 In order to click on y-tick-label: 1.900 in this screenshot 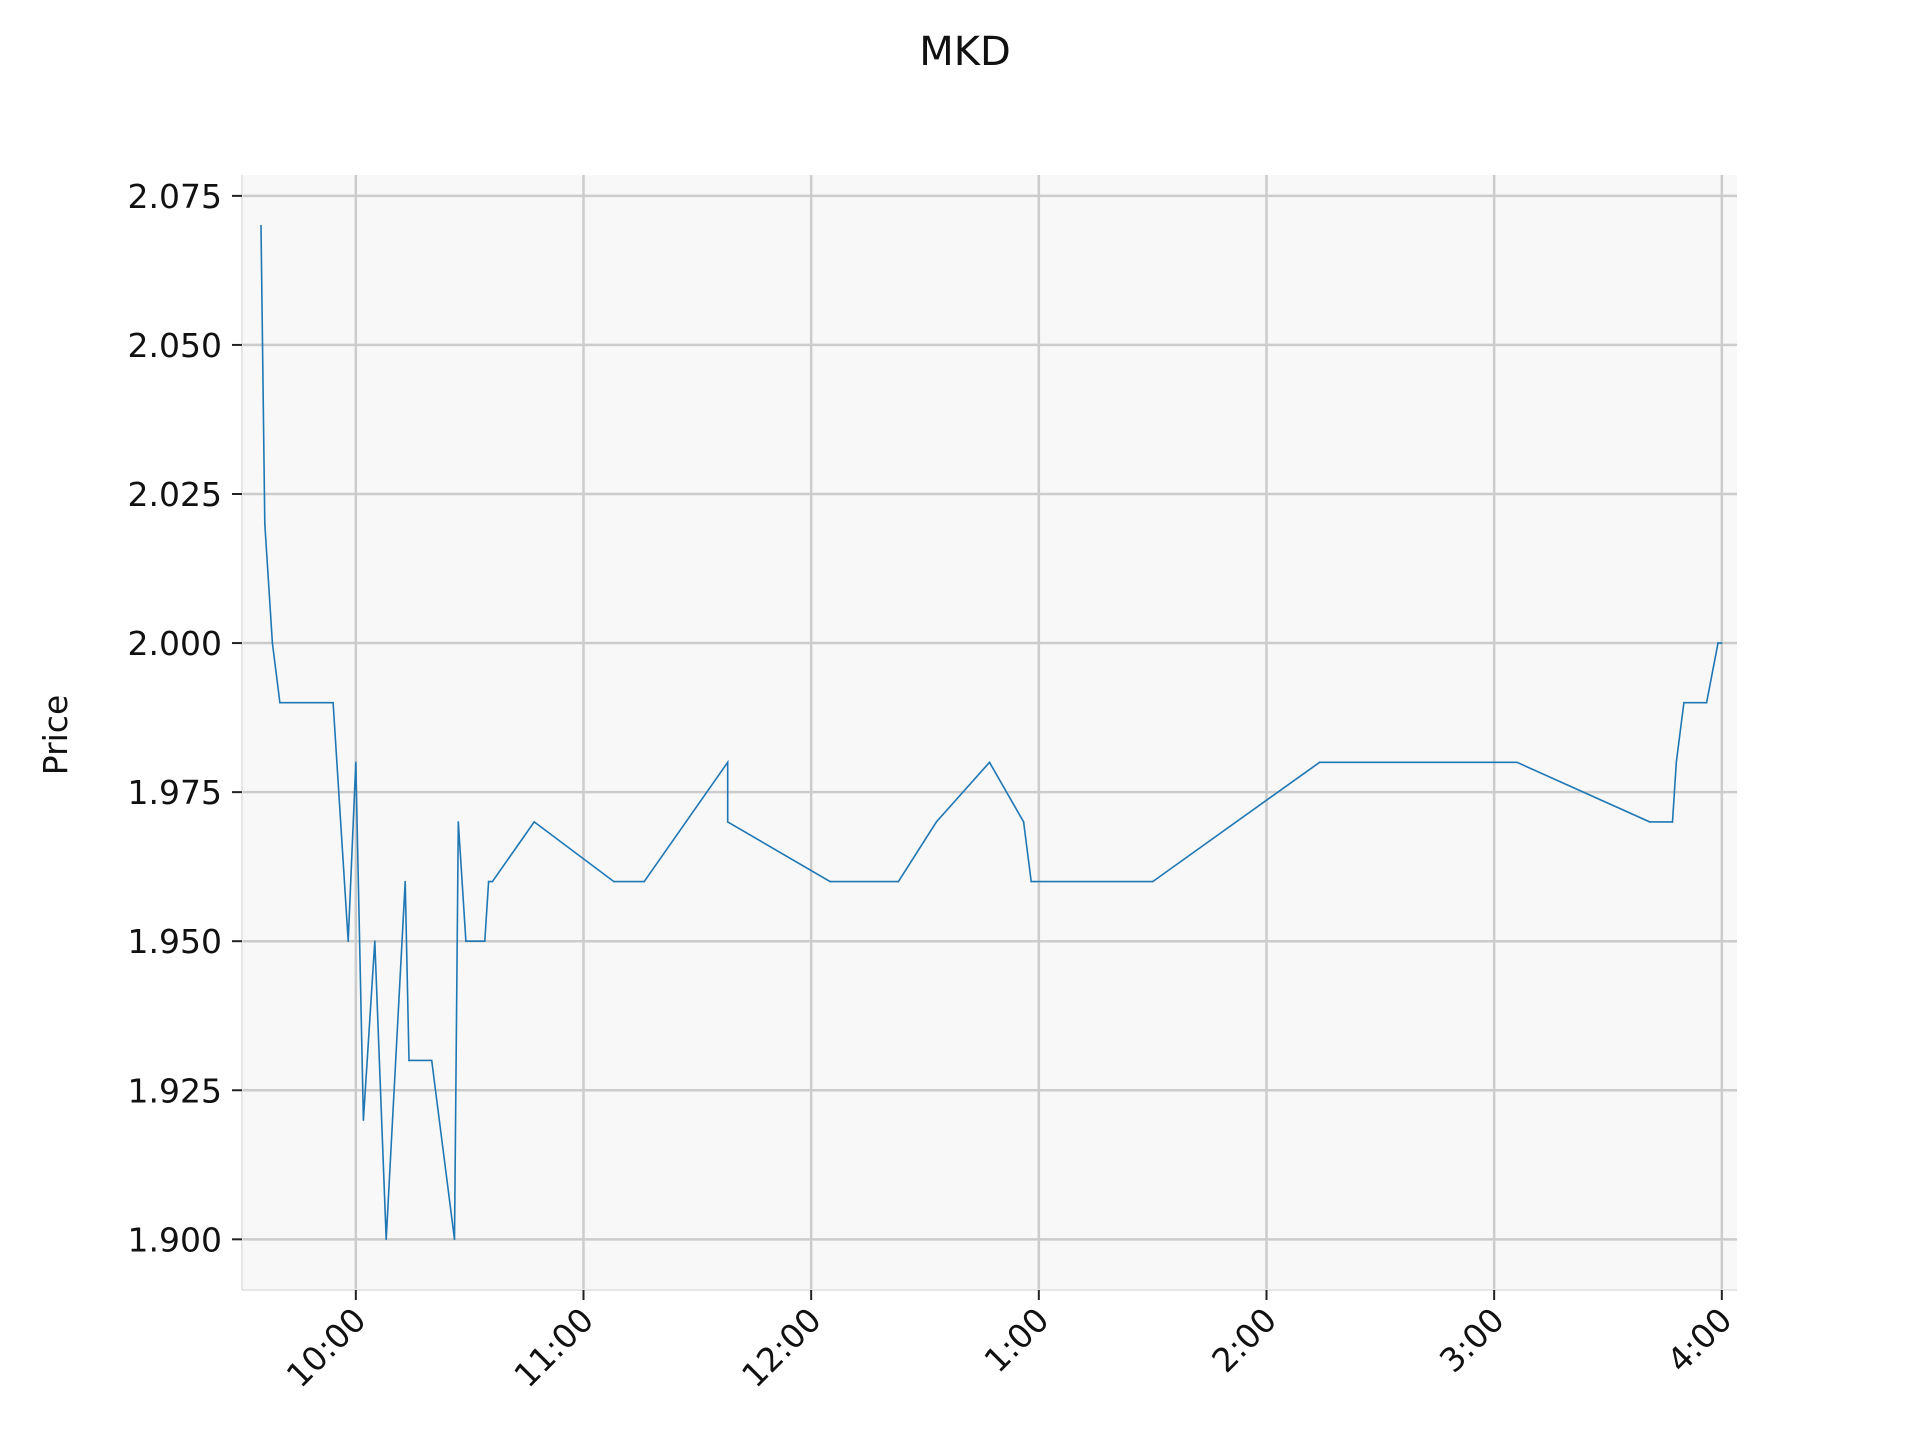, I will do `click(175, 1239)`.